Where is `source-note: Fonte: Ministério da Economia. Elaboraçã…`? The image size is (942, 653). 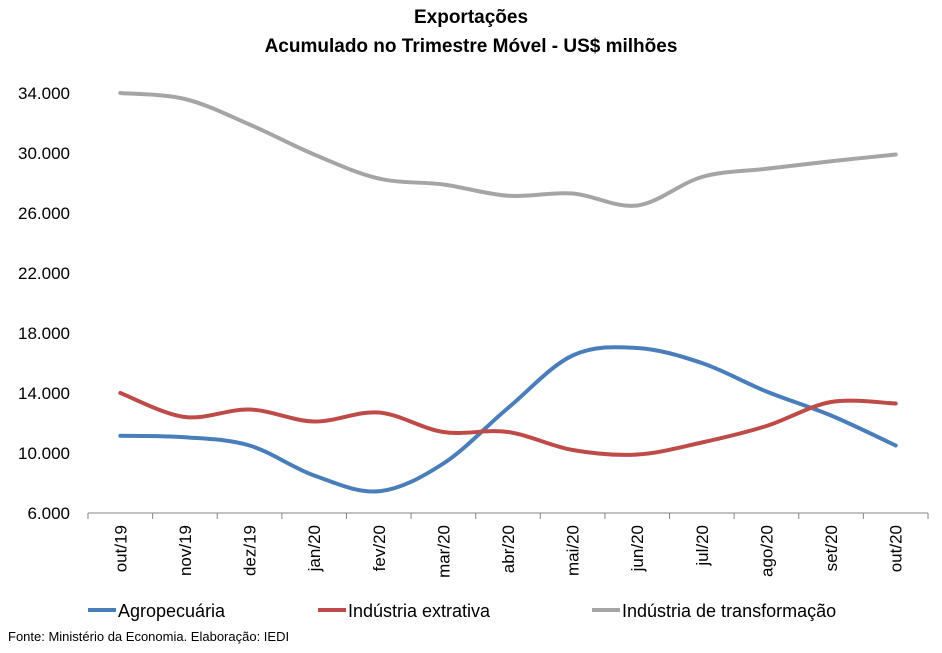 source-note: Fonte: Ministério da Economia. Elaboraçã… is located at coordinates (149, 636).